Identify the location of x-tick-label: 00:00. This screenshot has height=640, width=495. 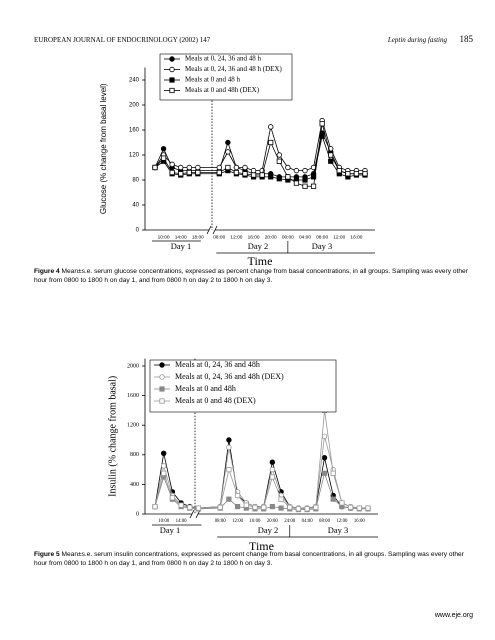
(288, 237).